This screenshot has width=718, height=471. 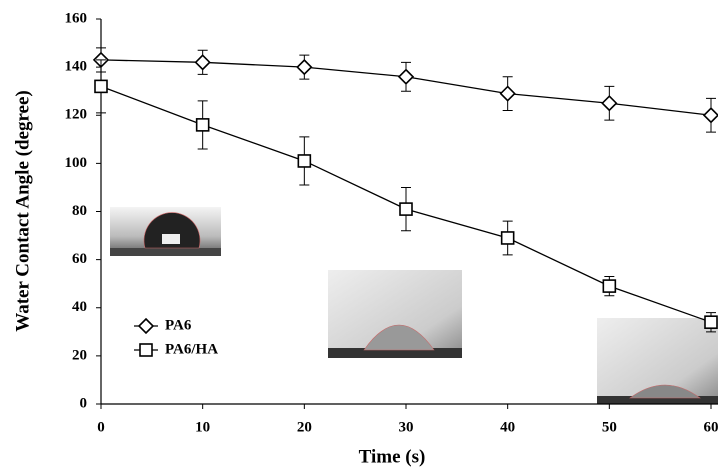 I want to click on y-tick-label: 40, so click(x=79, y=307).